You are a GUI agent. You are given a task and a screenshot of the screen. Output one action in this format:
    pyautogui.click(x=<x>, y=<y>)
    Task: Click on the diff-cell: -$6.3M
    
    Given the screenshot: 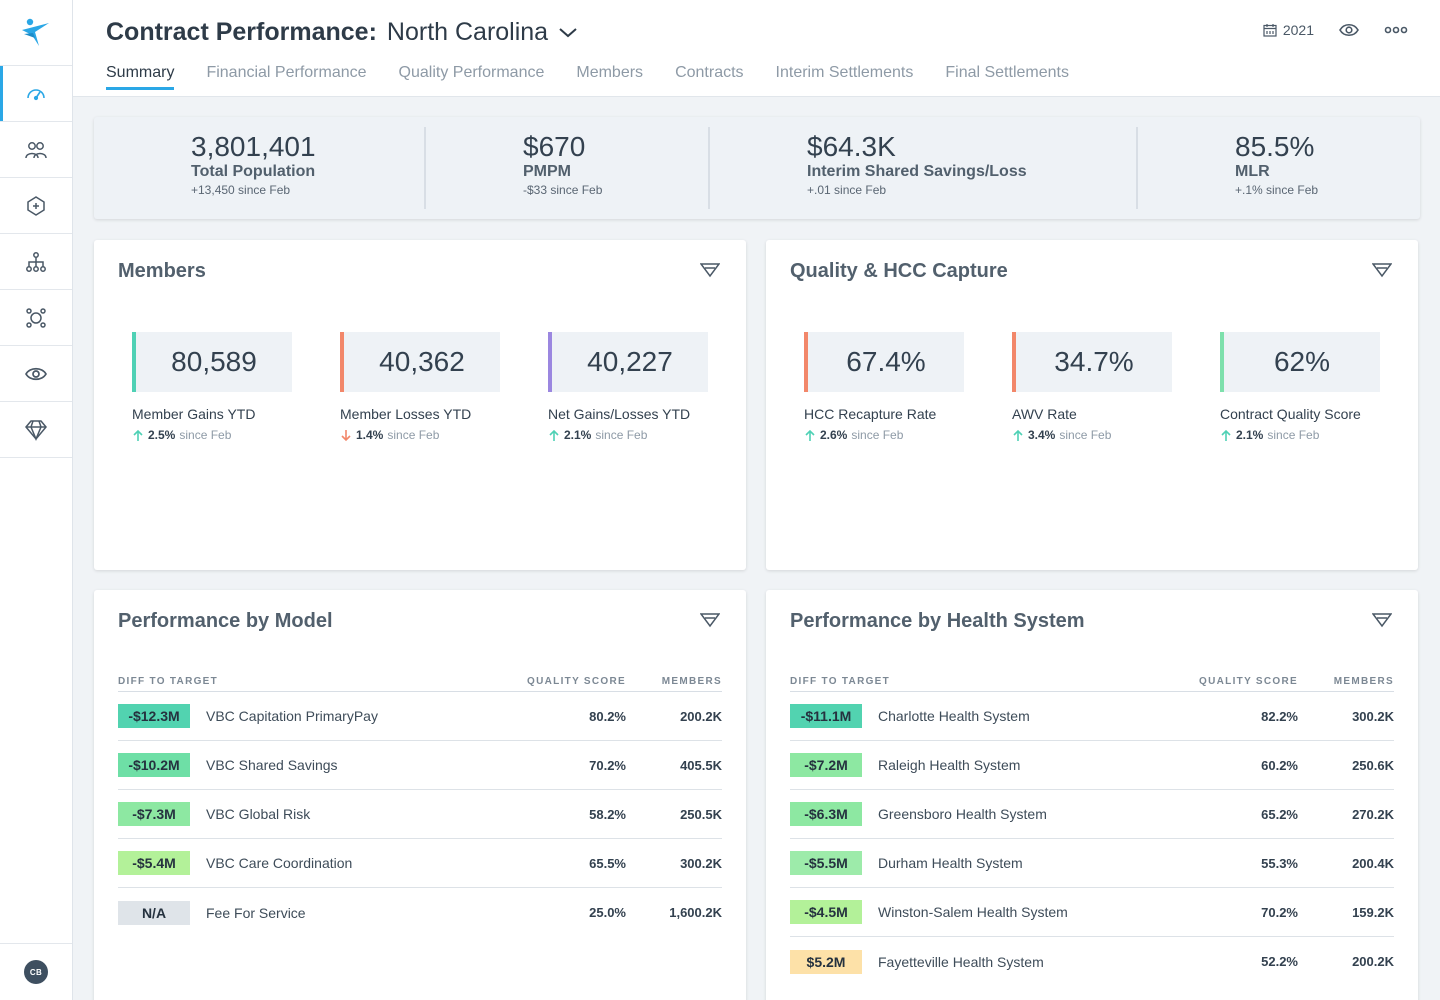 What is the action you would take?
    pyautogui.click(x=834, y=814)
    